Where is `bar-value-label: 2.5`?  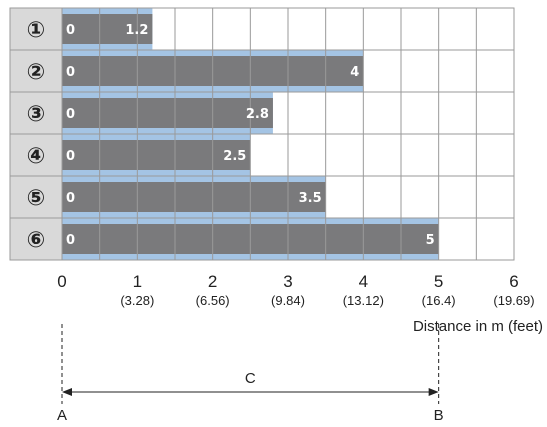
bar-value-label: 2.5 is located at coordinates (234, 156).